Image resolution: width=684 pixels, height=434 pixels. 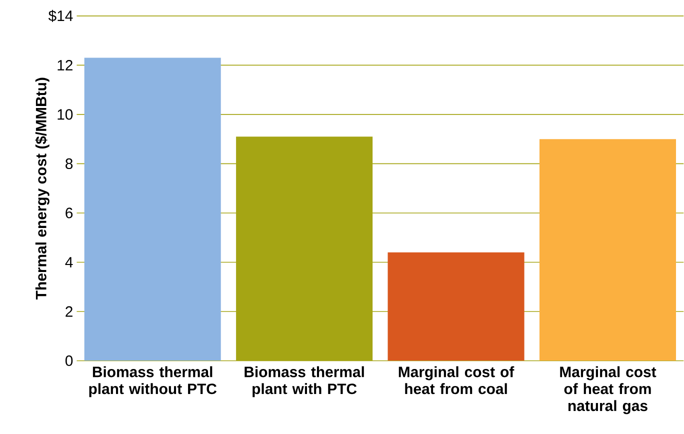 I want to click on y-tick-label: 4, so click(x=69, y=262).